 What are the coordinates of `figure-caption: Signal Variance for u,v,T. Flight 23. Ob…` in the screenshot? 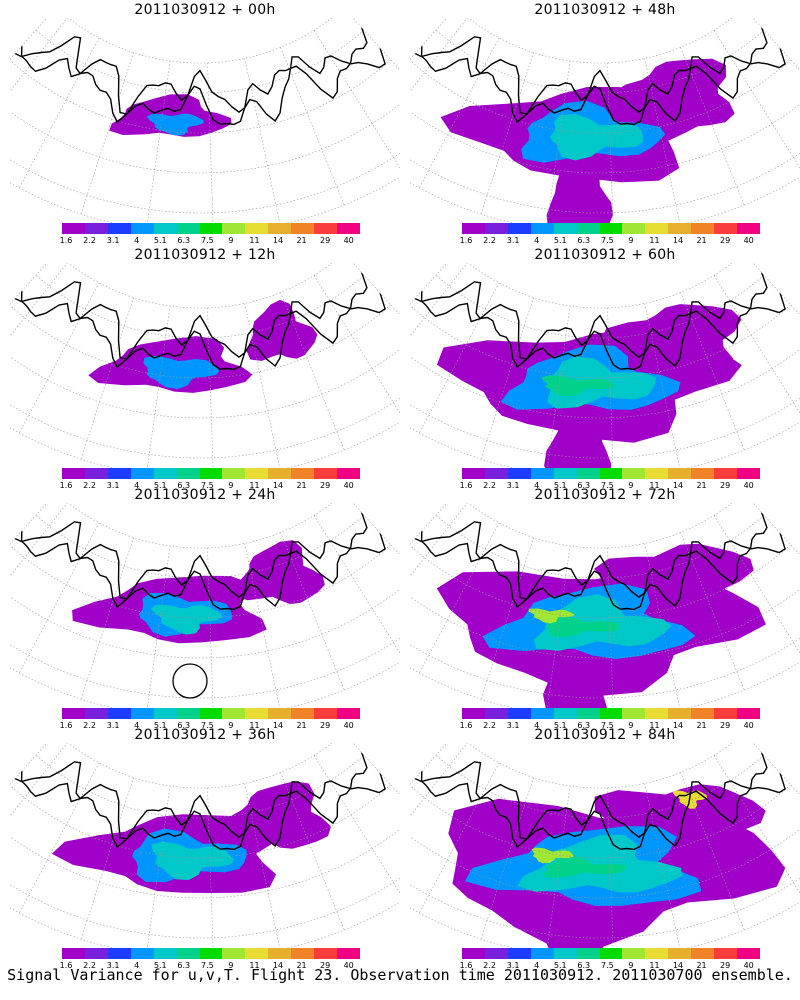 It's located at (400, 975).